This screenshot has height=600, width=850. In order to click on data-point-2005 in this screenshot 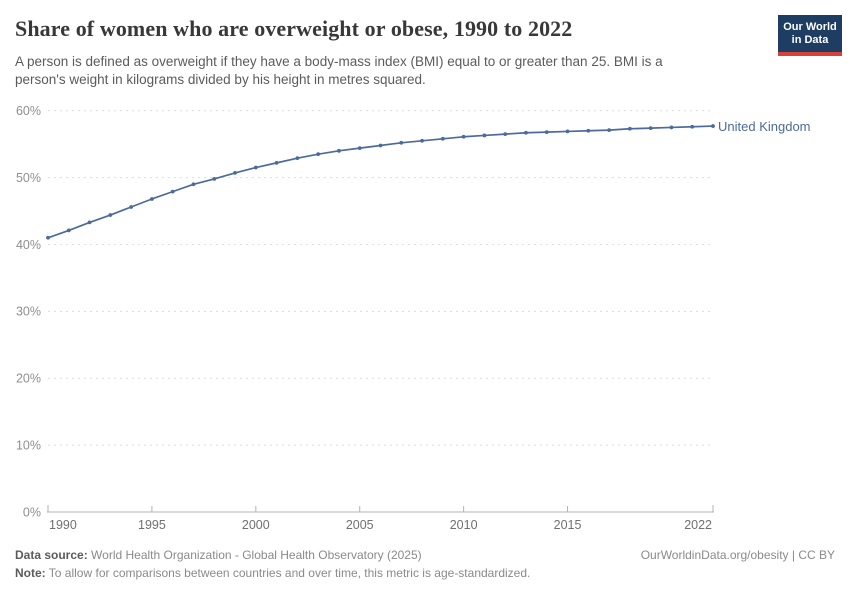, I will do `click(359, 148)`.